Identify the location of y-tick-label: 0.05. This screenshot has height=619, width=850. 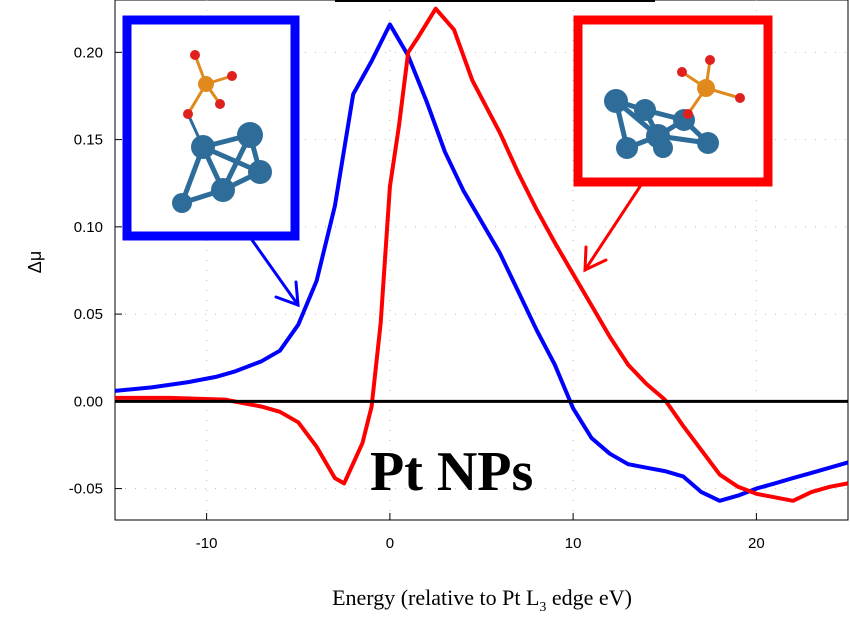
(88, 314).